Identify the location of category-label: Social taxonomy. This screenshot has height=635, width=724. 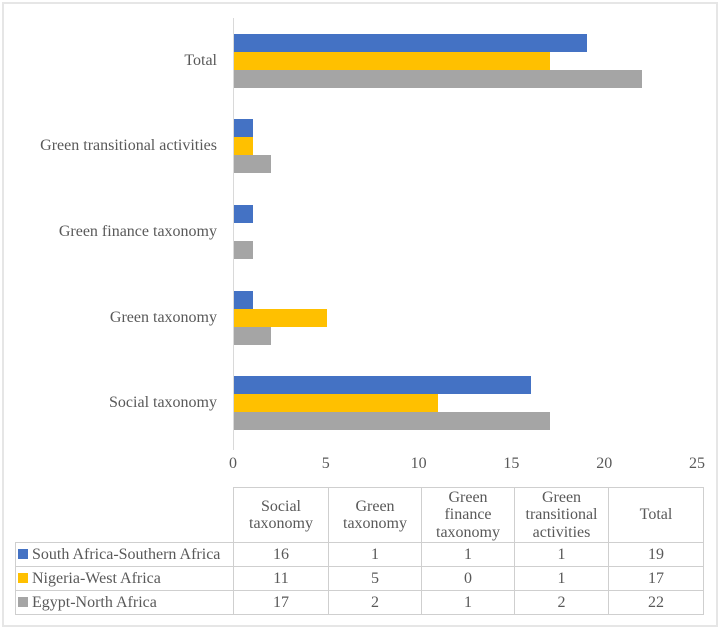
(163, 403).